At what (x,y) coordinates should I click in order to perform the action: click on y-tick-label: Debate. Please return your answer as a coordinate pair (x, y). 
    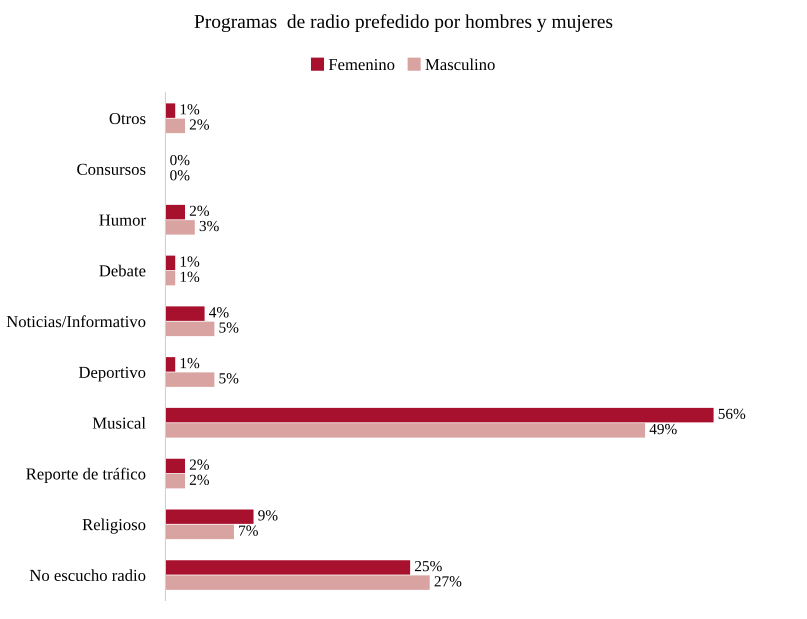
    Looking at the image, I should click on (122, 270).